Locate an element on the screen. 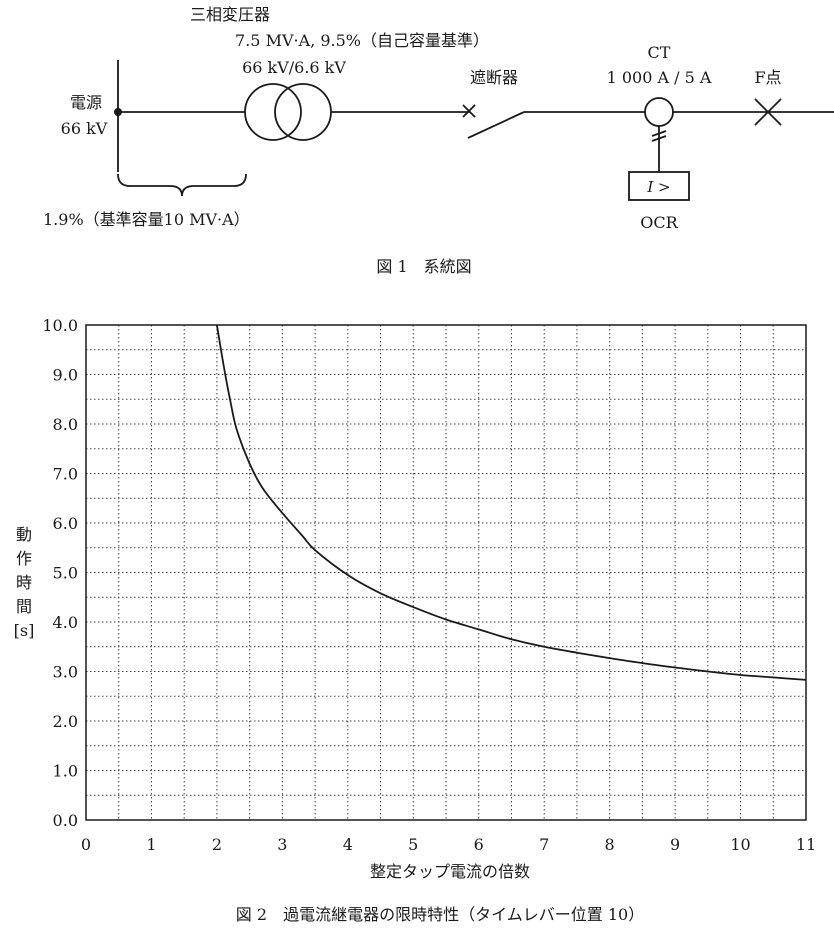 This screenshot has height=941, width=834. y-axis-label-char: 間 is located at coordinates (24, 606).